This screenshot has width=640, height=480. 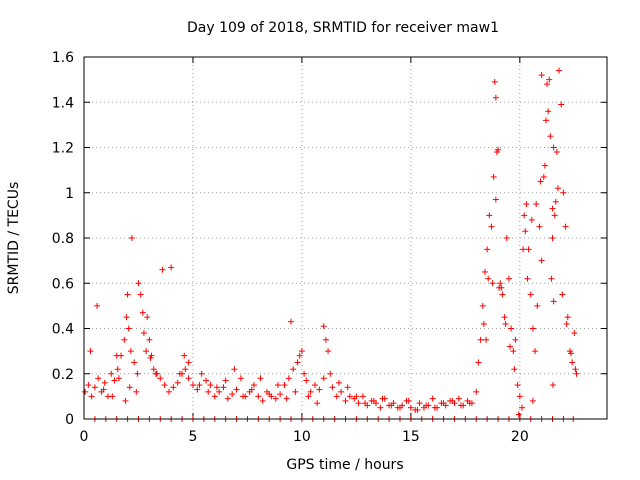 What do you see at coordinates (63, 239) in the screenshot?
I see `y-tick-label: 0.8` at bounding box center [63, 239].